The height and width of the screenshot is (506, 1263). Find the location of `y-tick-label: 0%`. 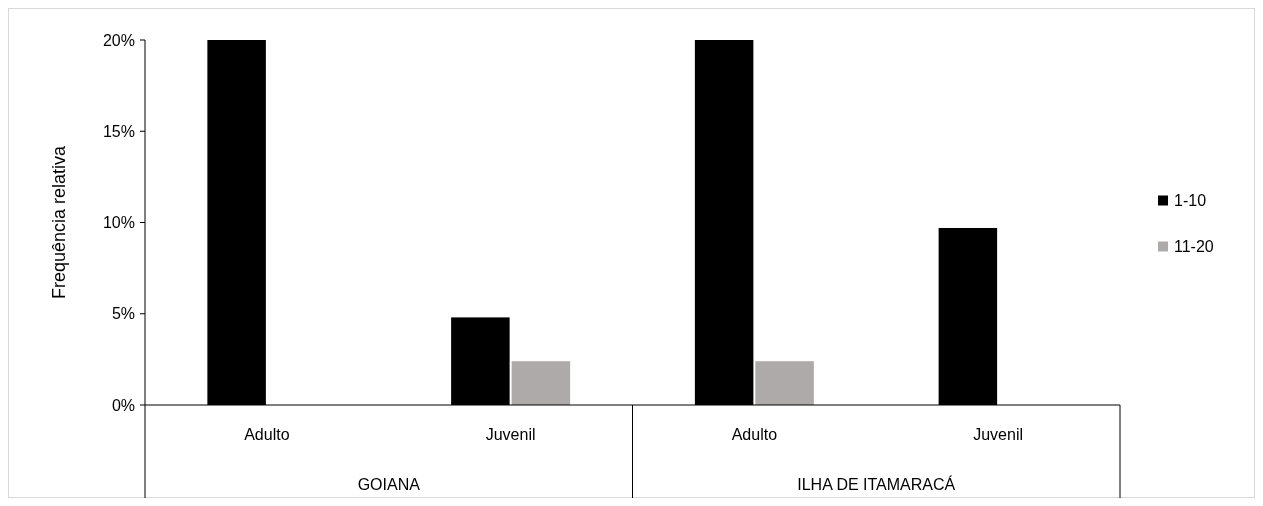

y-tick-label: 0% is located at coordinates (123, 405).